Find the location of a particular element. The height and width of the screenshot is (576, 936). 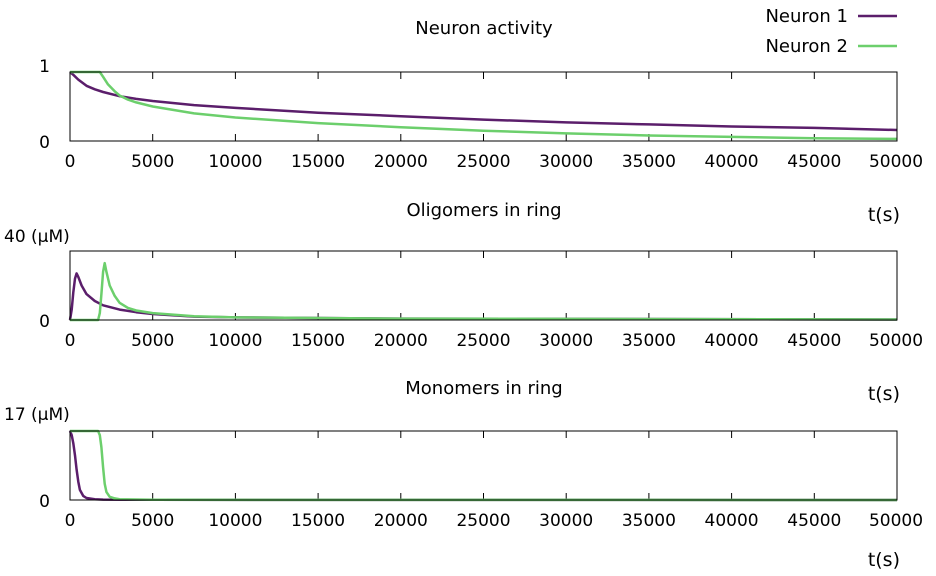

legend-label-neuron-2: Neuron 2 is located at coordinates (806, 46).